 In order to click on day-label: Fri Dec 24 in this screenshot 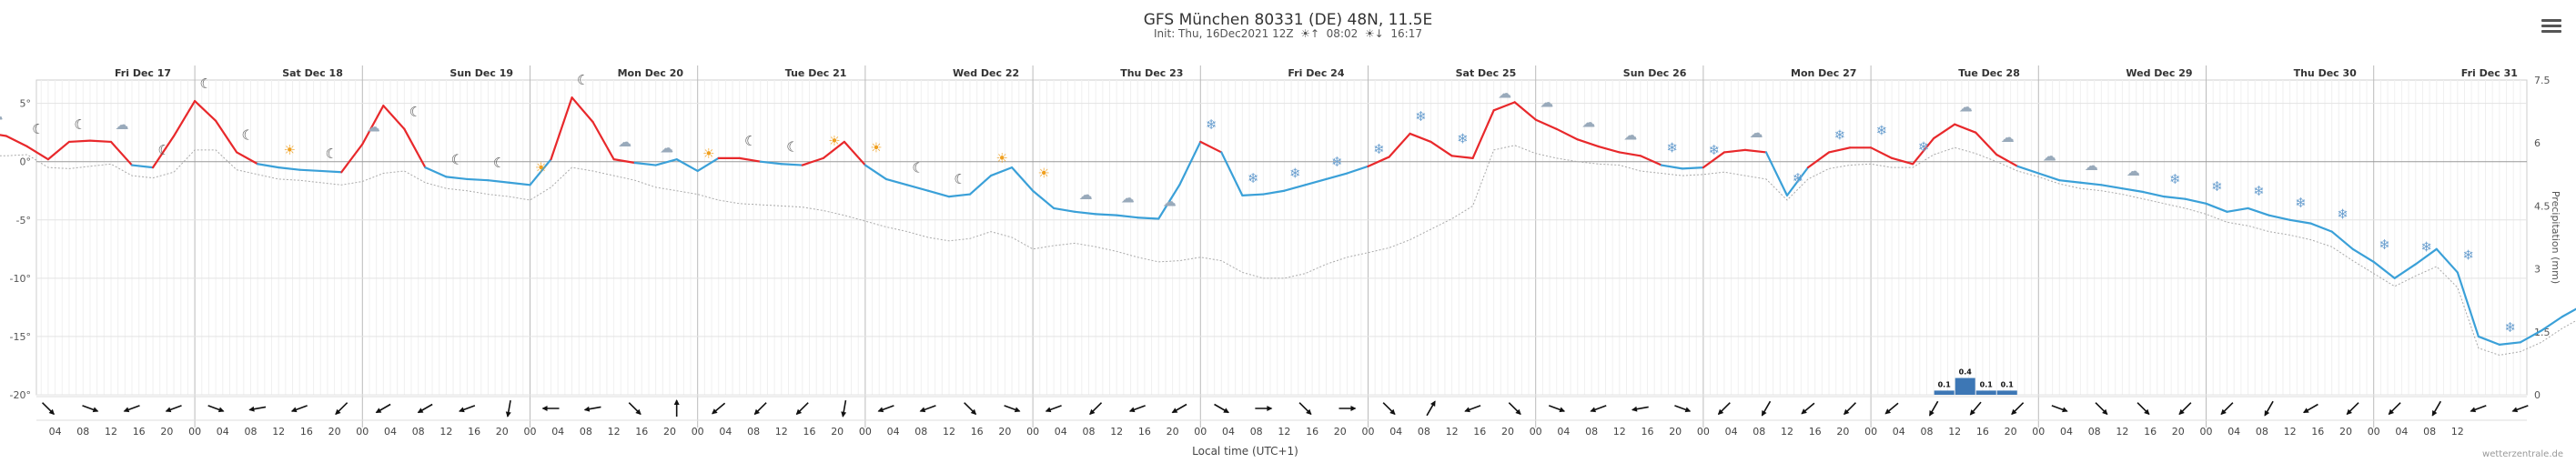, I will do `click(1316, 73)`.